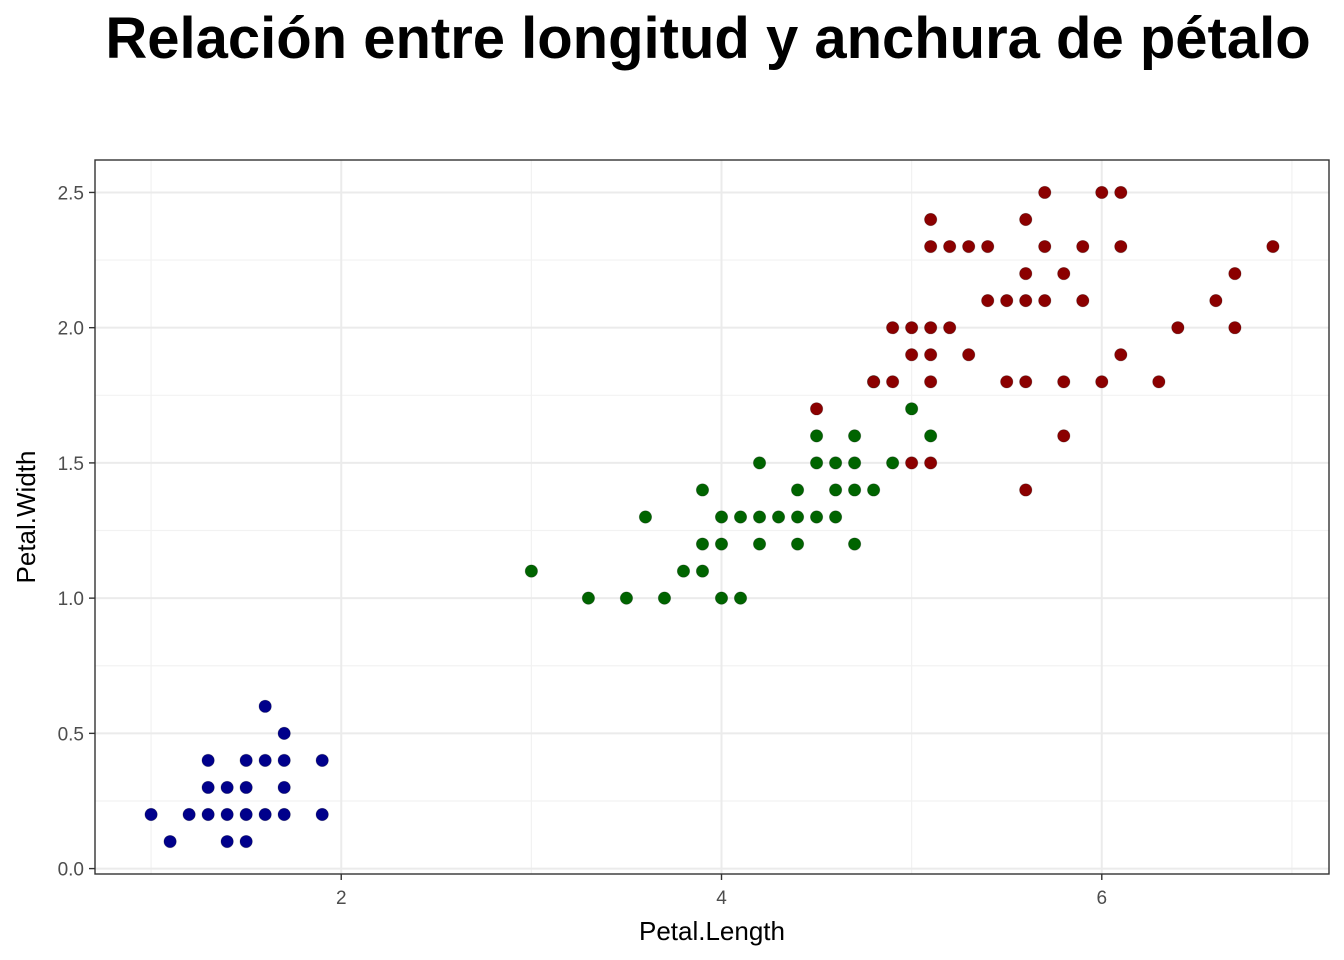 Image resolution: width=1344 pixels, height=960 pixels. Describe the element at coordinates (76, 532) in the screenshot. I see `y-axis-ticks: 0.0 0.5 1.0 1.5 2.0 2.5` at that location.